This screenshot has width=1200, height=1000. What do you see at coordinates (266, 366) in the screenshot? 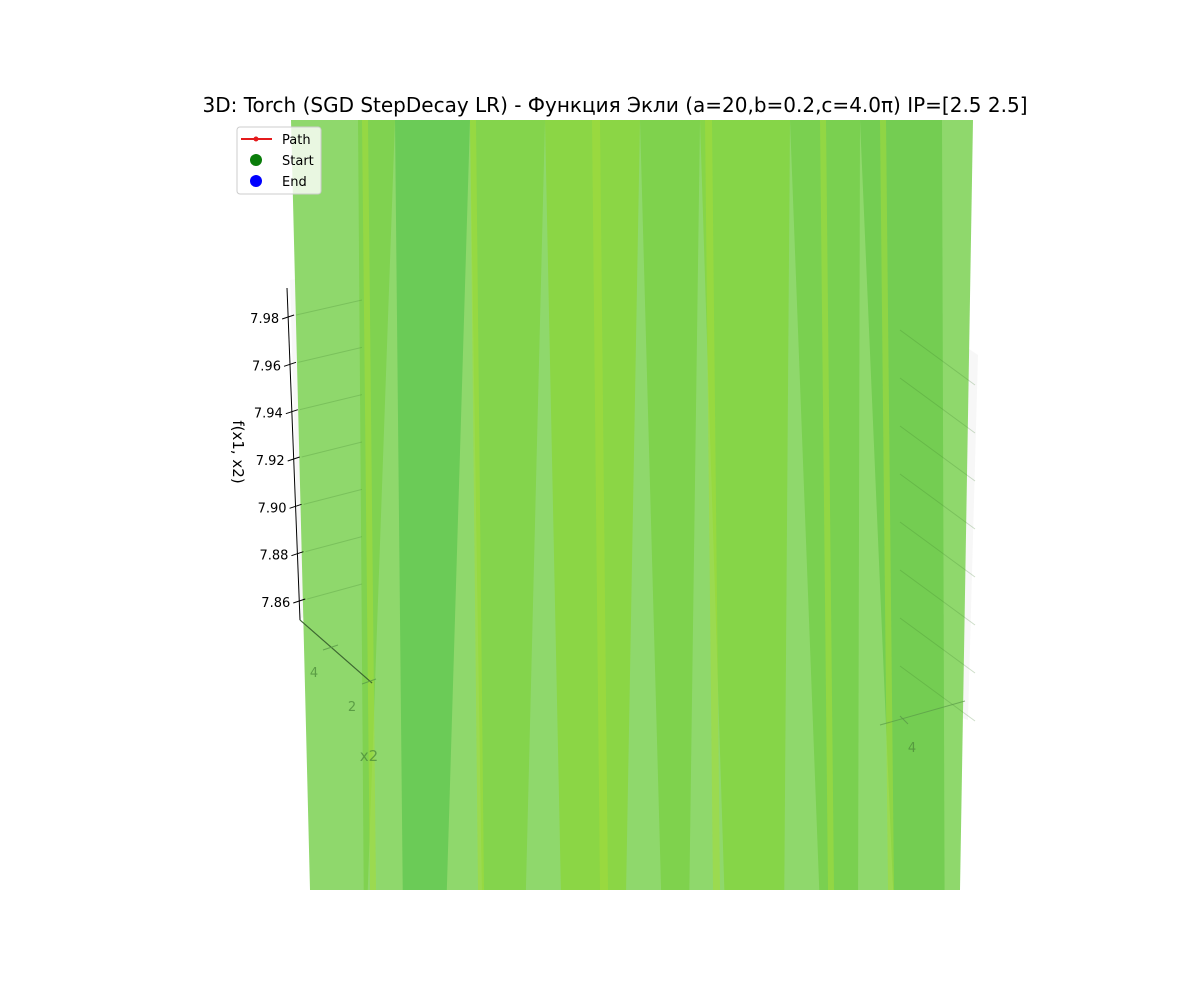
I see `z-tick-label: 7.96` at bounding box center [266, 366].